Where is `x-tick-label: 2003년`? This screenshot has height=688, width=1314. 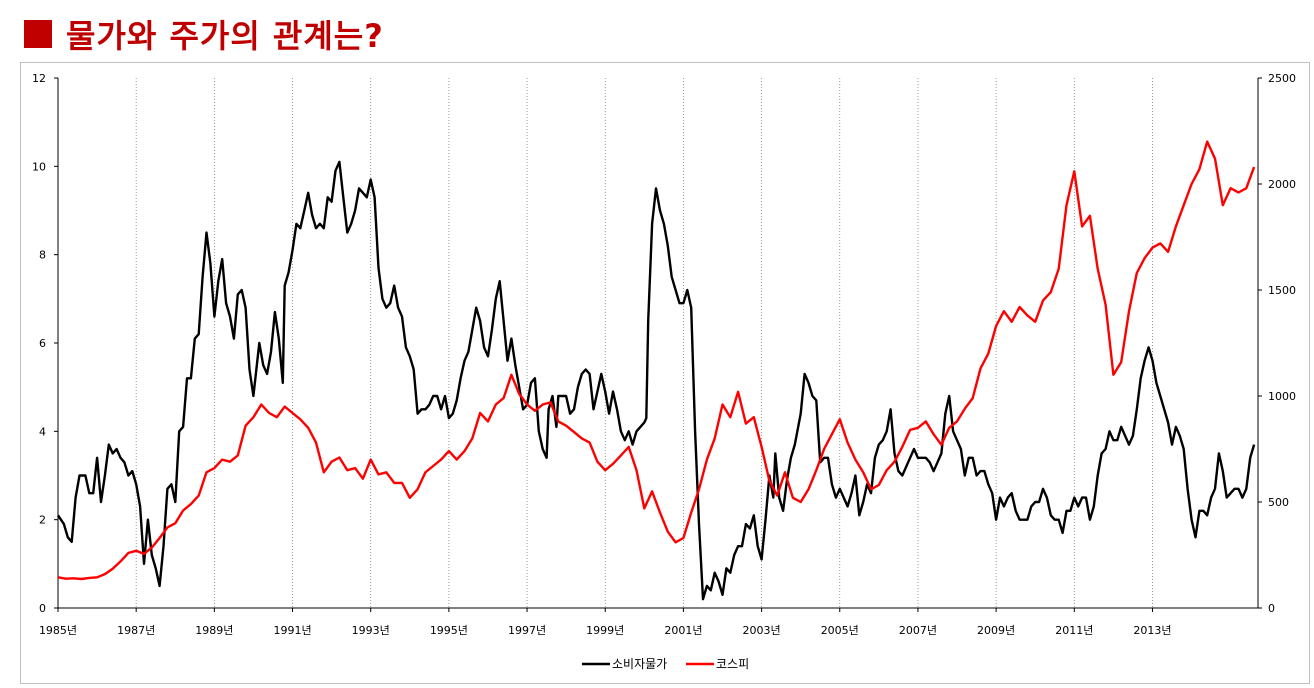 x-tick-label: 2003년 is located at coordinates (762, 630).